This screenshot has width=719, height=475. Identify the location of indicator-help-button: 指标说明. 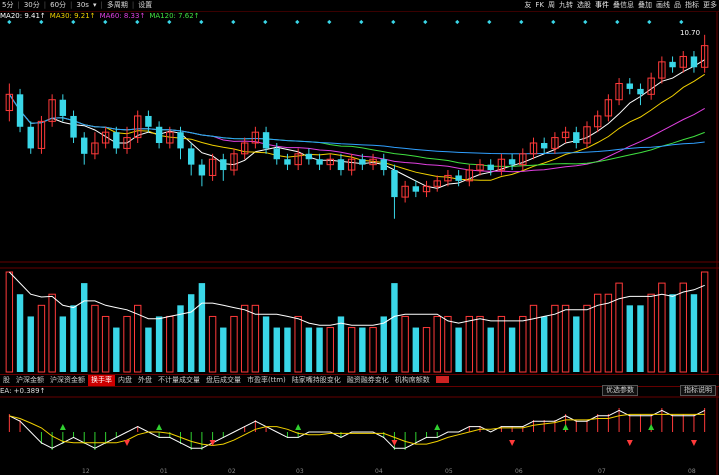
(698, 390).